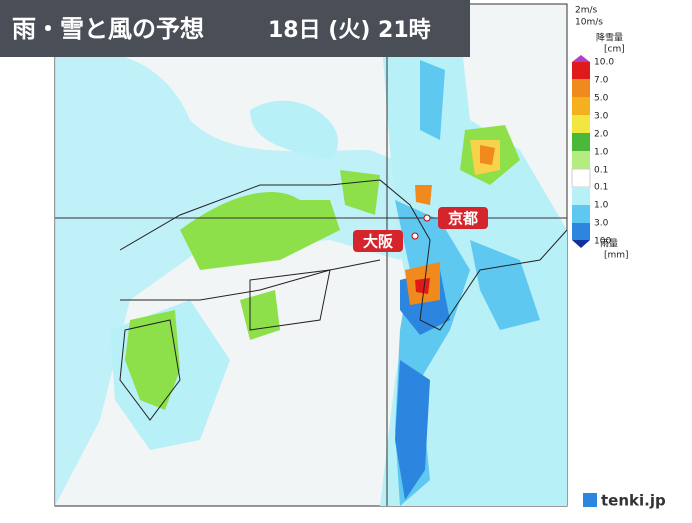 This screenshot has height=523, width=692. What do you see at coordinates (108, 29) in the screenshot?
I see `title: 雨・雪と風の予想` at bounding box center [108, 29].